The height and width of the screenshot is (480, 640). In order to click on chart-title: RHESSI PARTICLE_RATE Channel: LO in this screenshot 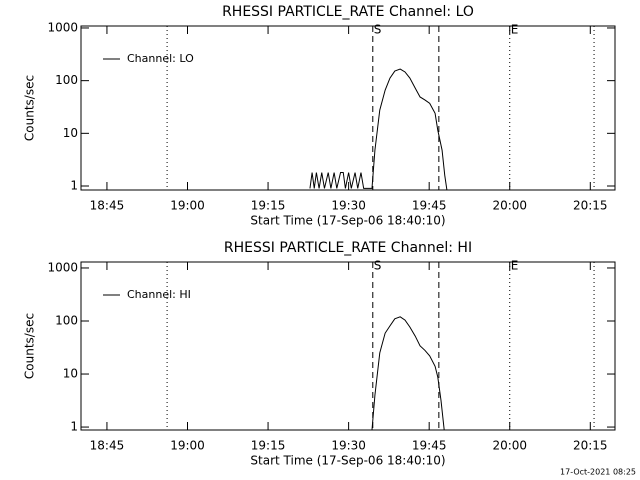, I will do `click(348, 12)`.